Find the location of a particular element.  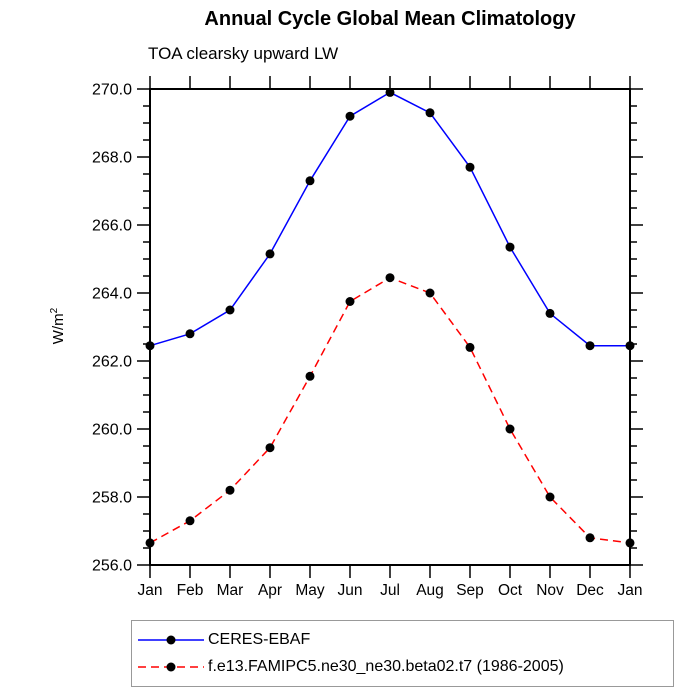

y-tick-label: 258.0 is located at coordinates (112, 498).